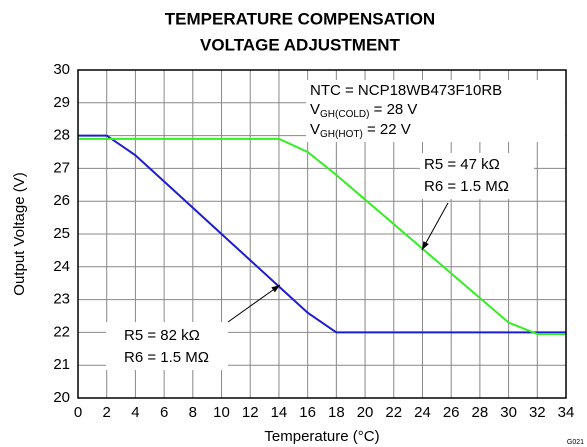  What do you see at coordinates (422, 412) in the screenshot?
I see `x-tick-label: 24` at bounding box center [422, 412].